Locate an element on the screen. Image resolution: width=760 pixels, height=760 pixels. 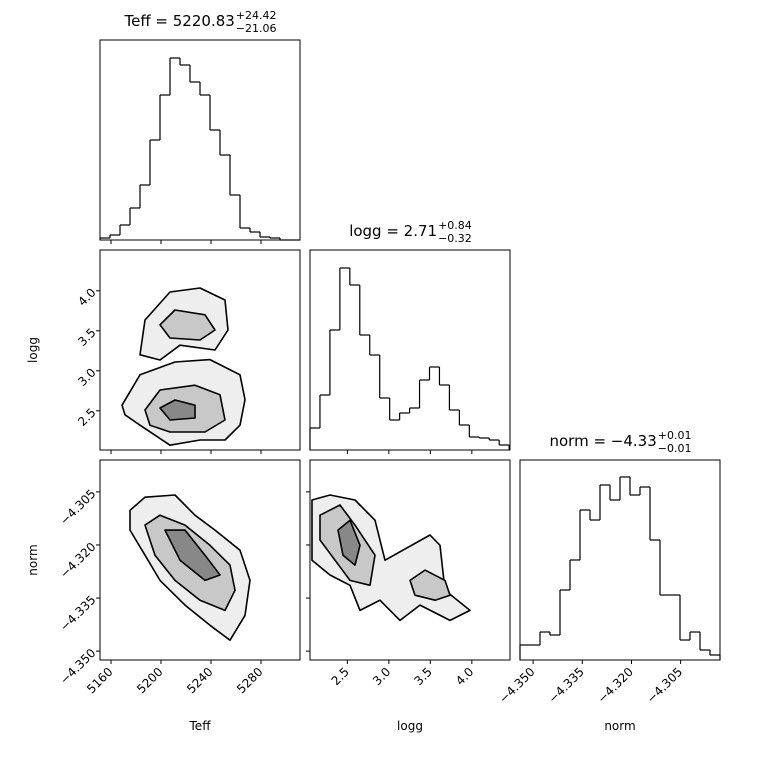
x-tick-label: 5280 is located at coordinates (249, 680).